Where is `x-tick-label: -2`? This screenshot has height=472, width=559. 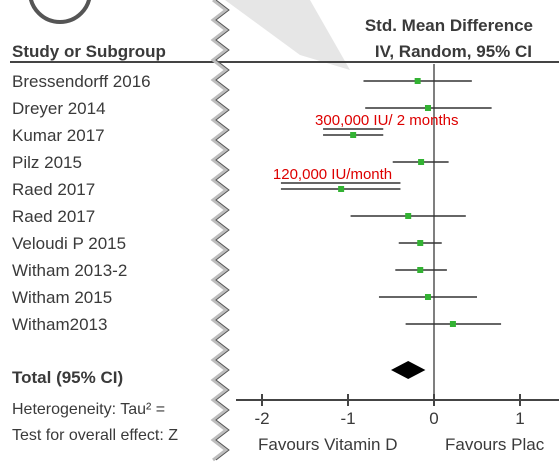 x-tick-label: -2 is located at coordinates (261, 418).